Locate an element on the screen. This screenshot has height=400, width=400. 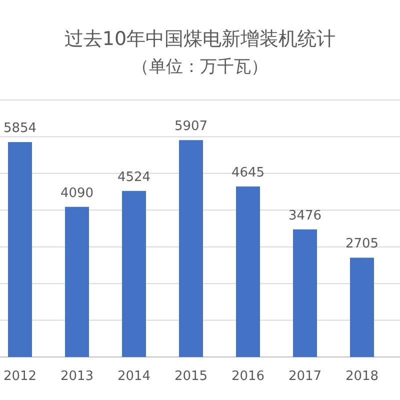
title: 过去10年中国煤电新增装机统计 is located at coordinates (200, 39).